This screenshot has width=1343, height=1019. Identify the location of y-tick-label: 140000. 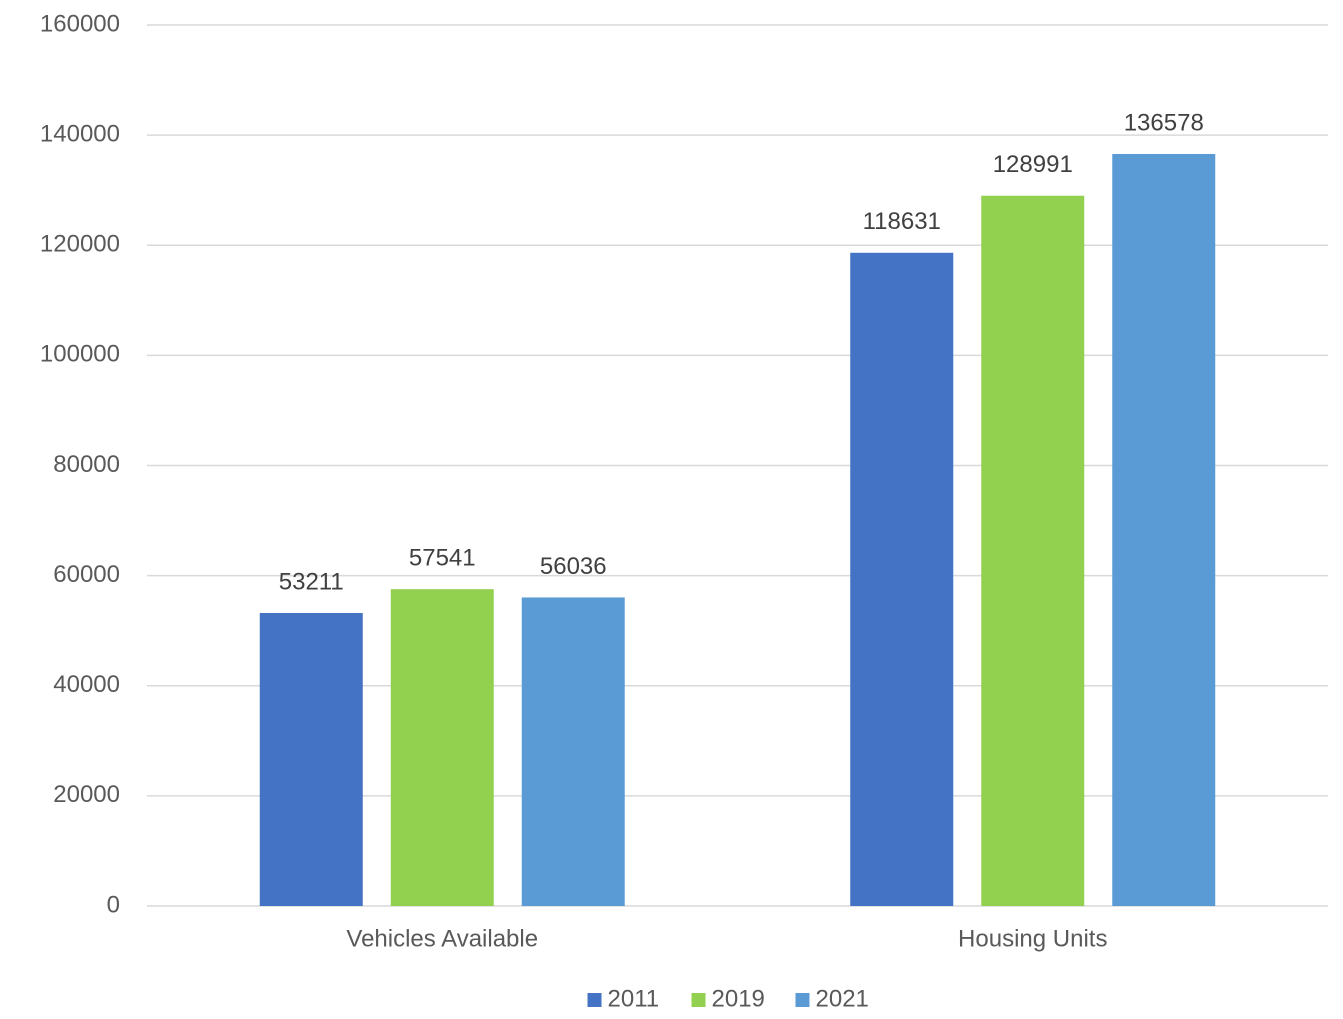
(80, 133).